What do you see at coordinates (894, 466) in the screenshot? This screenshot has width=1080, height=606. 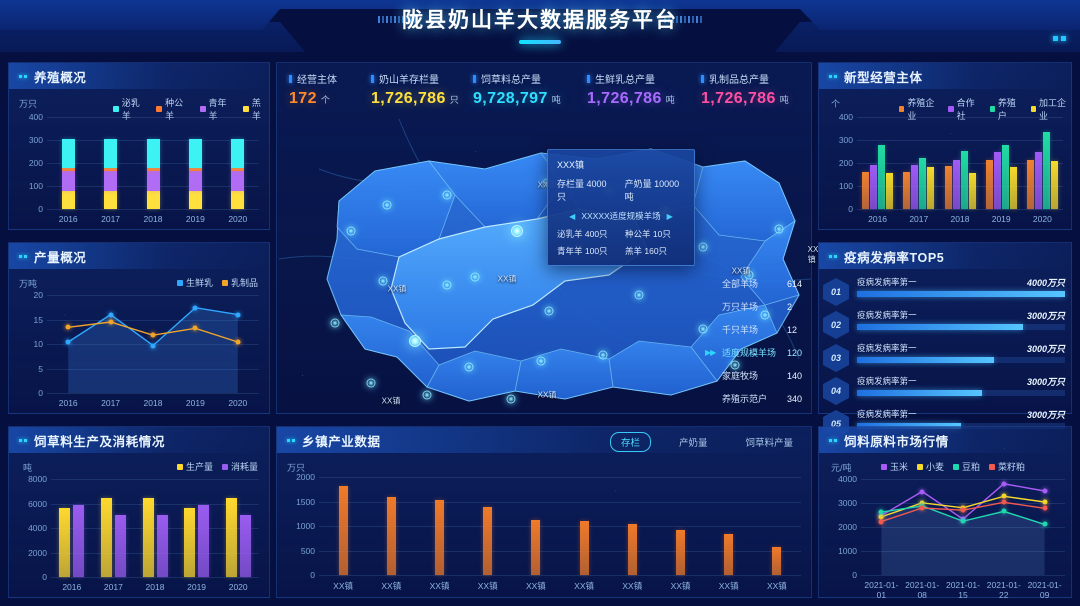 I see `legend-item: 玉米` at bounding box center [894, 466].